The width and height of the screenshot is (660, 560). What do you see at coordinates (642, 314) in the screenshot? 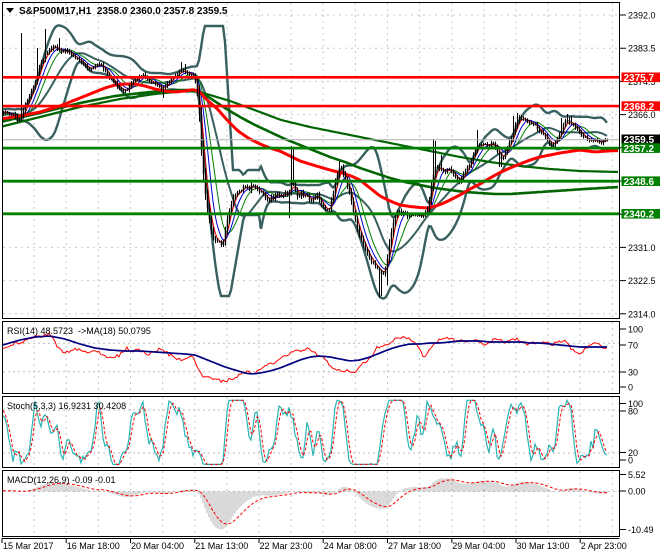
I see `svg-text: 2314.0` at bounding box center [642, 314].